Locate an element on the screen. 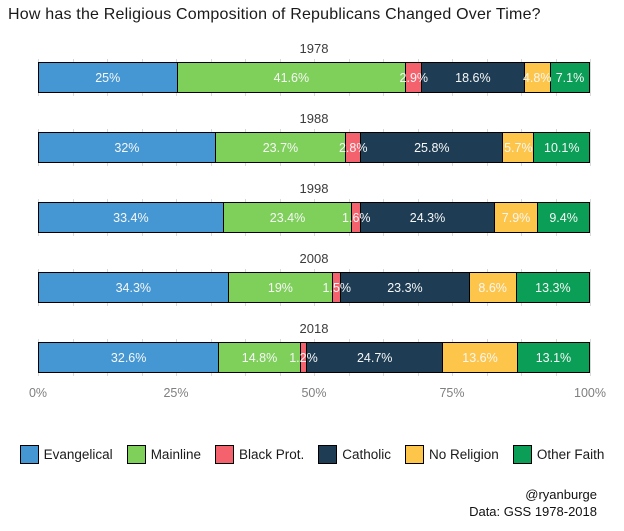  facet-panel: 32.6% 14.8% 1.2% 24.7% 13.6% 13.1% is located at coordinates (314, 357).